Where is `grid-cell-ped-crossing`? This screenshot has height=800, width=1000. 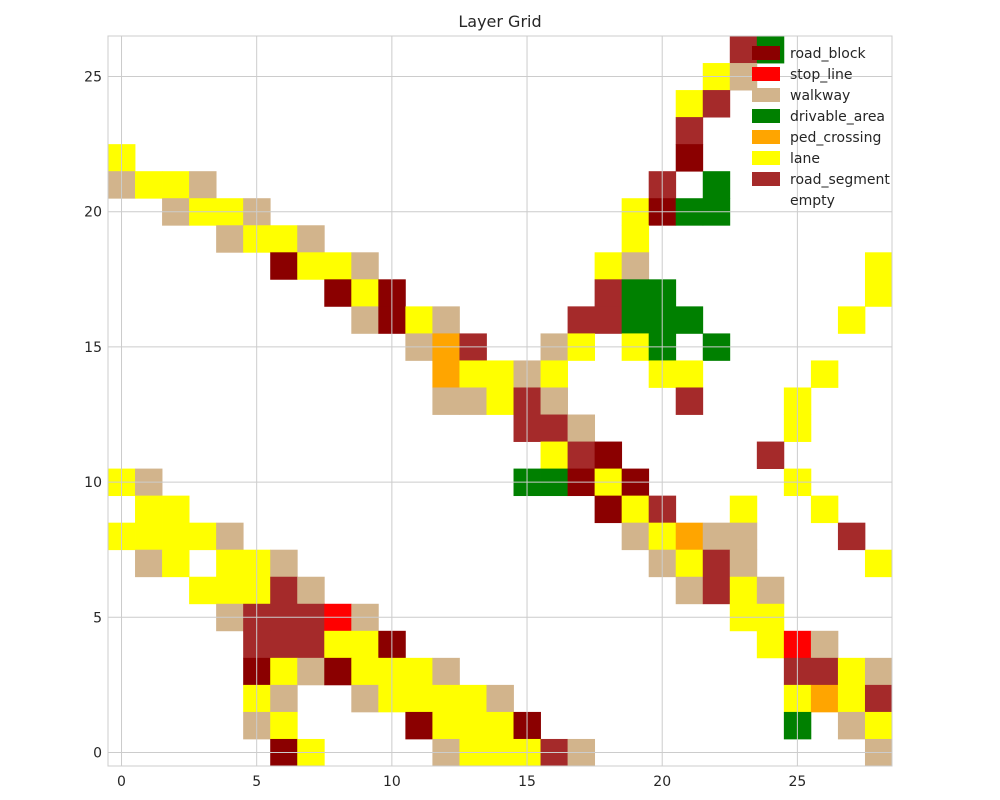
grid-cell-ped-crossing is located at coordinates (824, 698).